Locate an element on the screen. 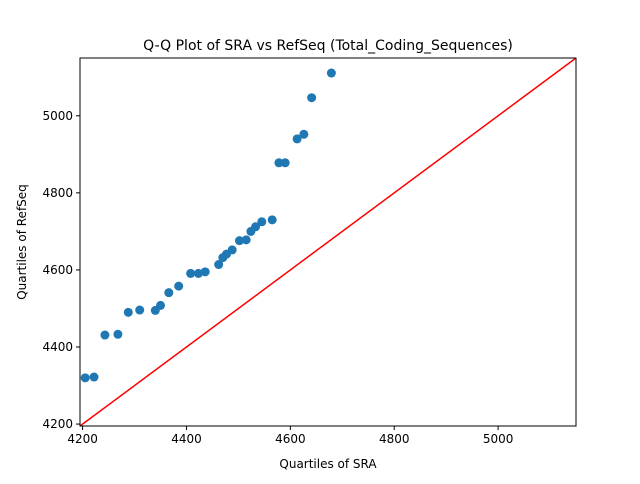  x-axis-label: Quartiles of SRA is located at coordinates (328, 464).